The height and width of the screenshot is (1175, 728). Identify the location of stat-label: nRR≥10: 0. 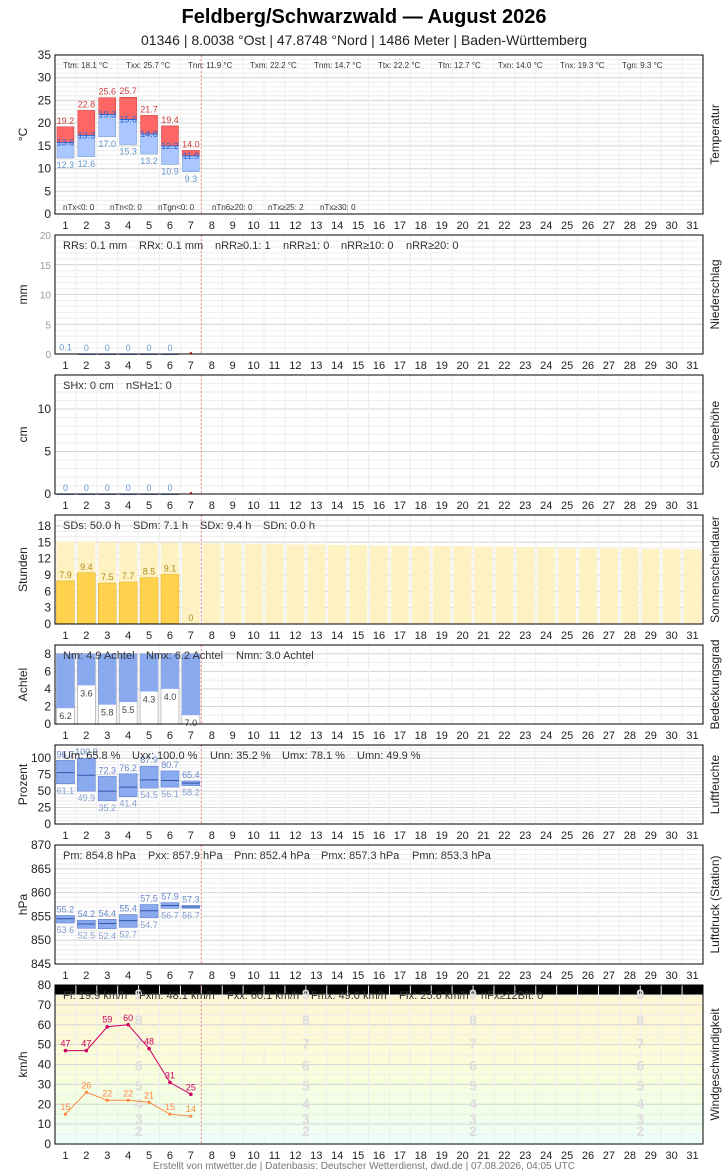
(367, 246).